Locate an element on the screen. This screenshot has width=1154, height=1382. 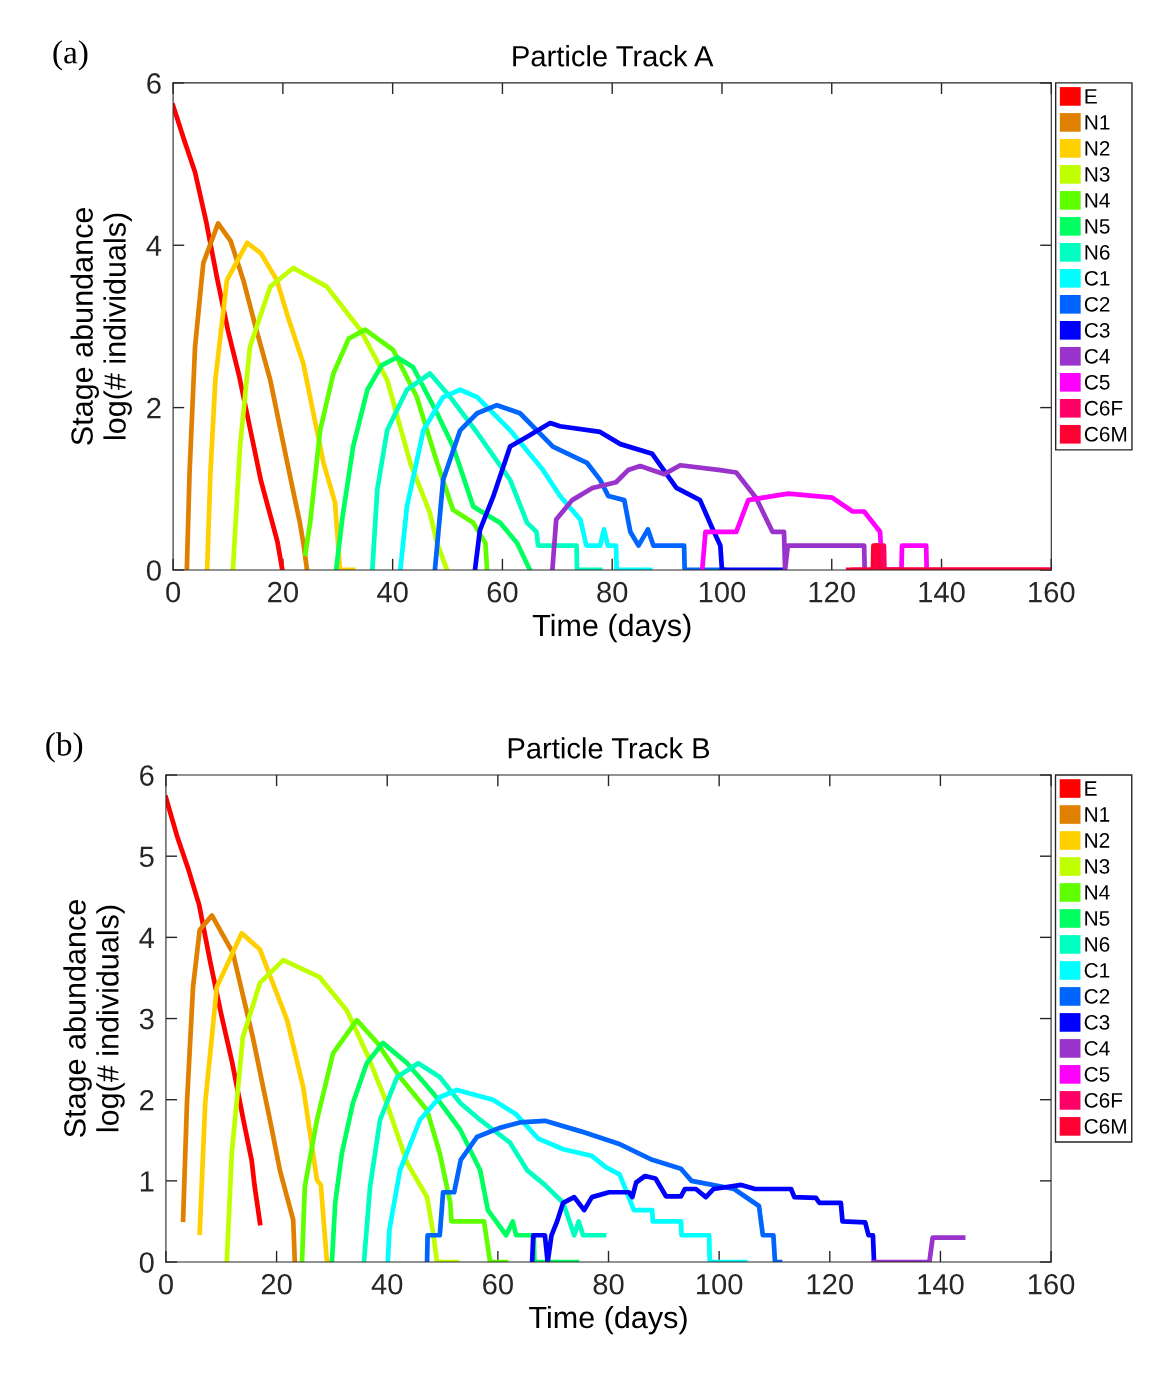
y-tick-label: 3 is located at coordinates (146, 1019).